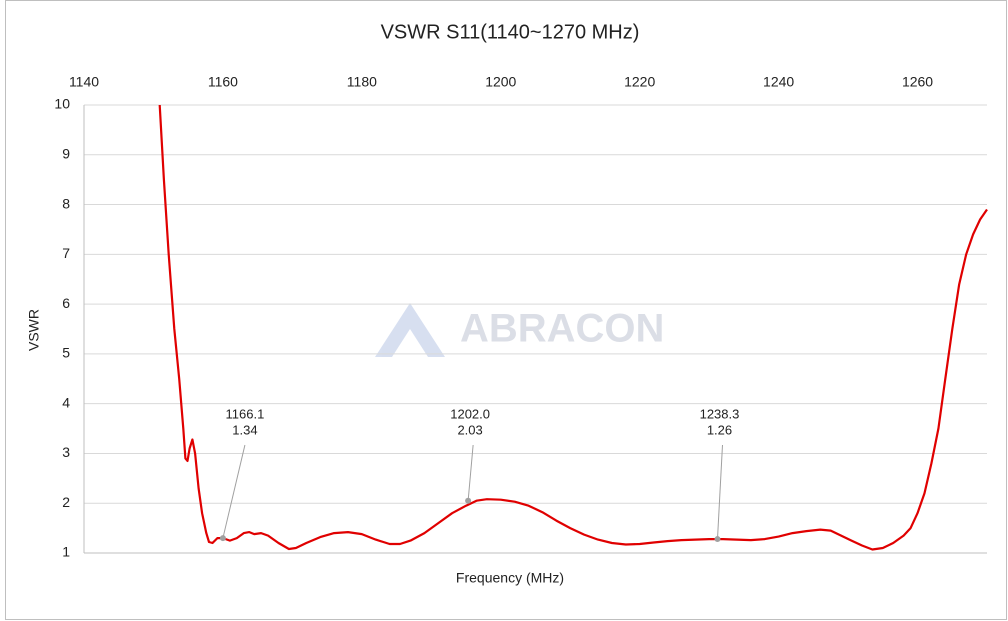  I want to click on y-tick-label: 5, so click(66, 353).